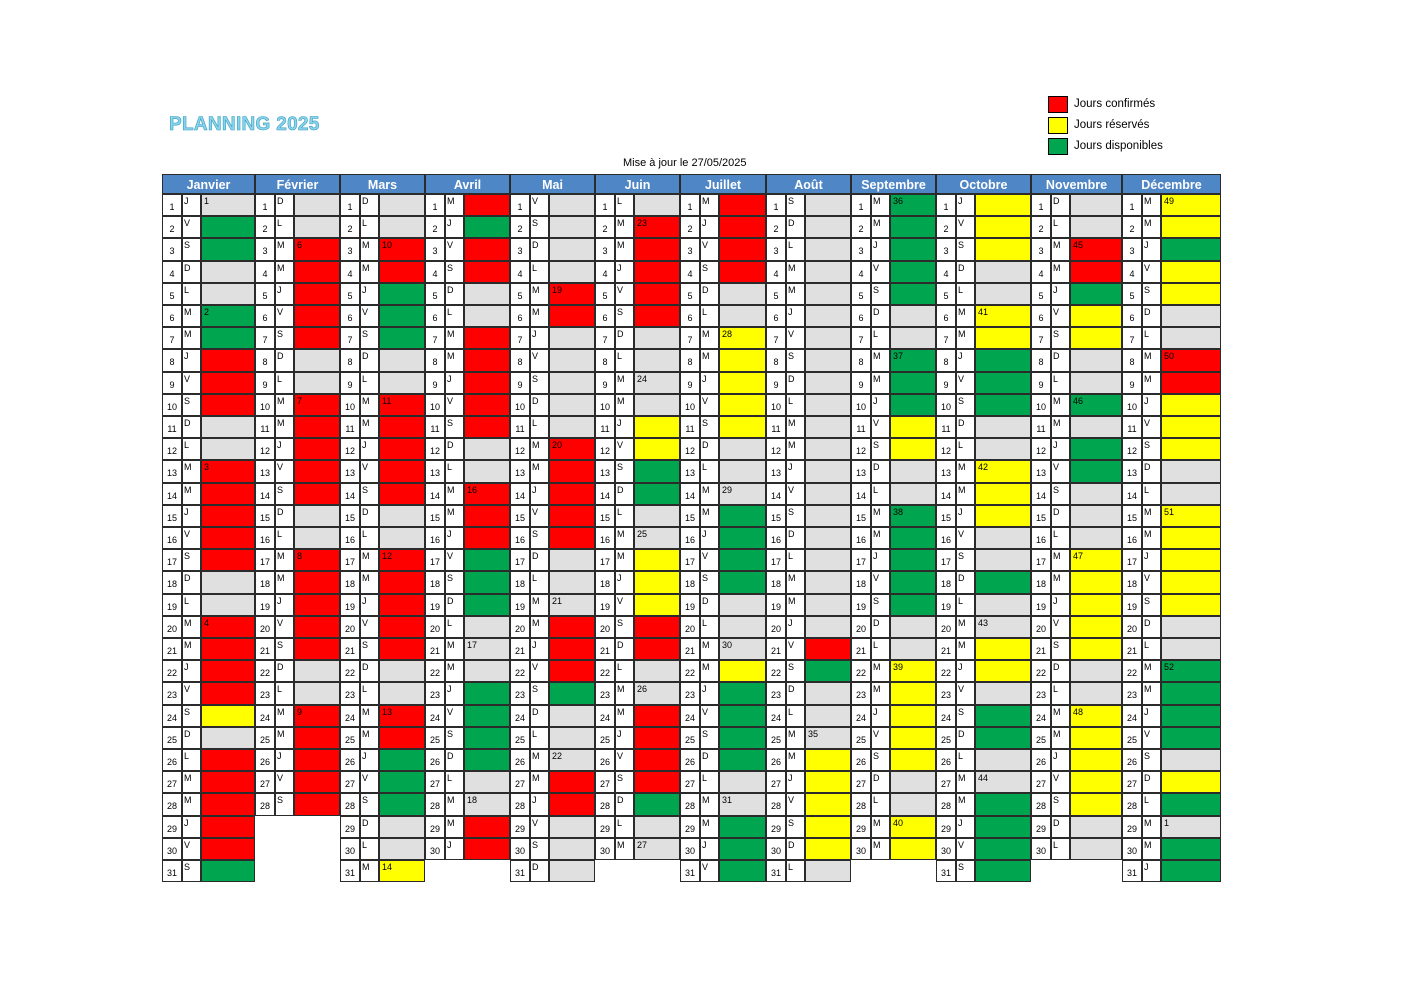  I want to click on day-status-cell: 23, so click(657, 227).